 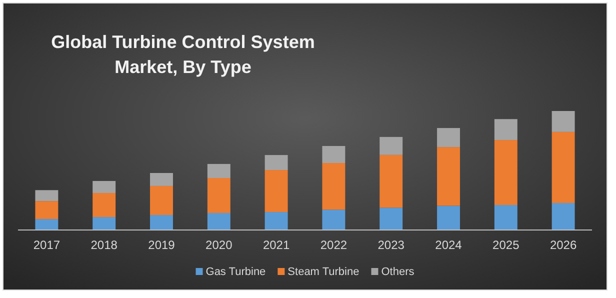 I want to click on x-tick-label: 2025, so click(x=506, y=245).